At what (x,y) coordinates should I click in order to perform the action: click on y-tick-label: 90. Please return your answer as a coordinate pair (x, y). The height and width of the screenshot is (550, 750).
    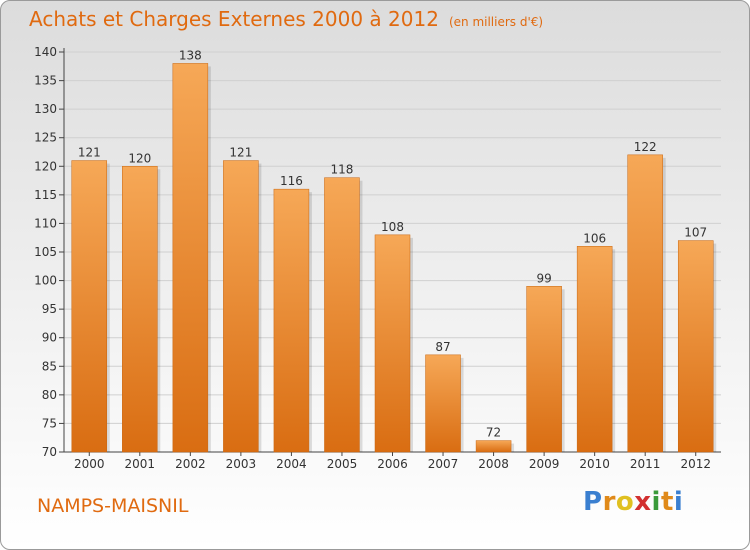
    Looking at the image, I should click on (49, 338).